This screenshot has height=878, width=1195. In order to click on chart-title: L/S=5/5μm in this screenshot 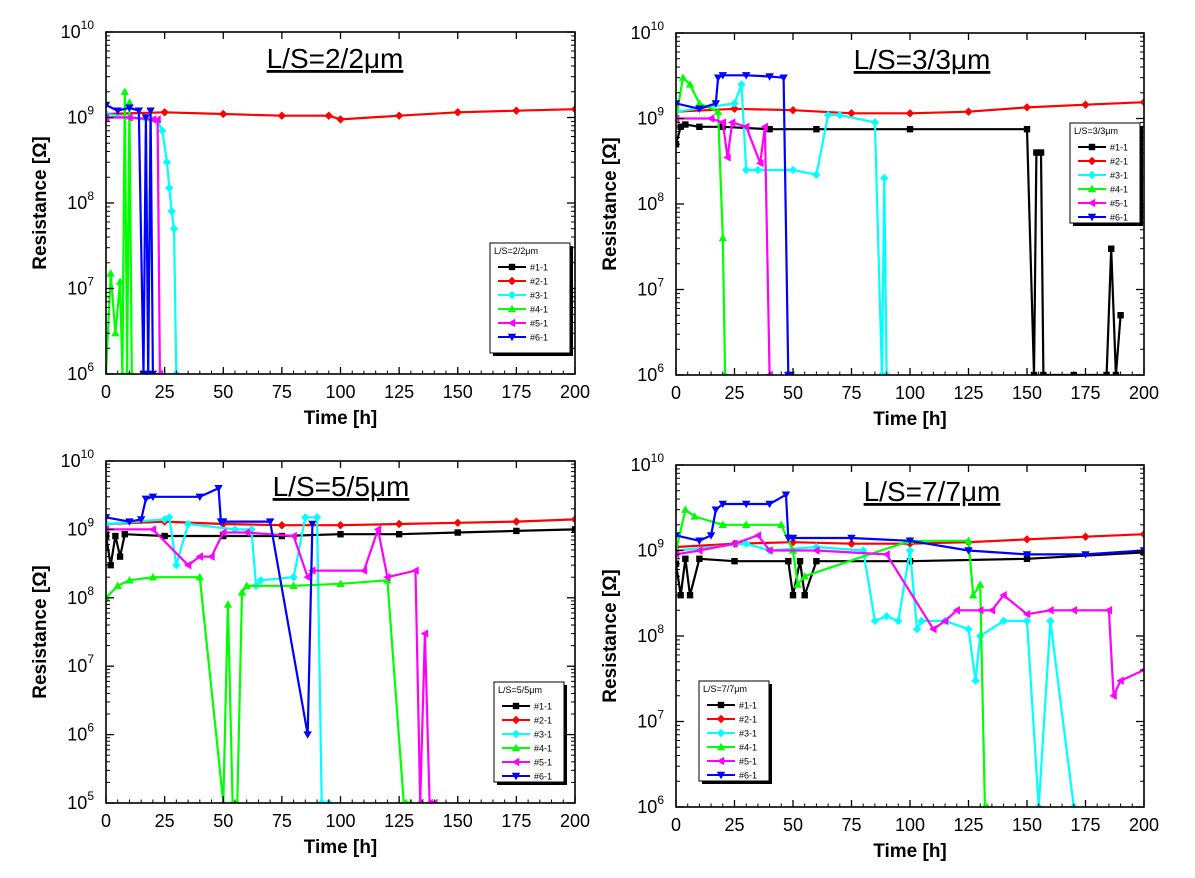, I will do `click(341, 486)`.